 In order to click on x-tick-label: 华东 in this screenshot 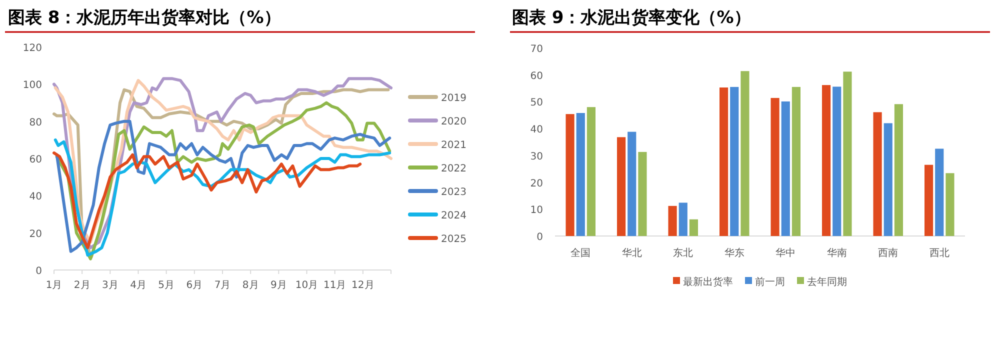, I will do `click(734, 253)`.